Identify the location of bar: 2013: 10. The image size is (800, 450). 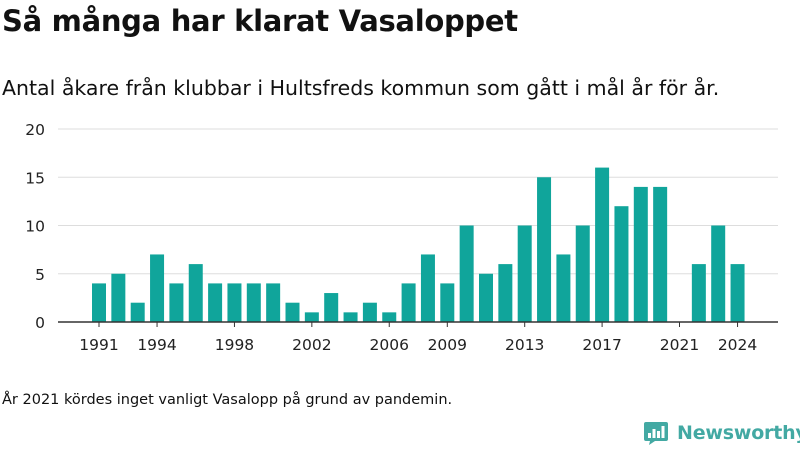
(524, 273).